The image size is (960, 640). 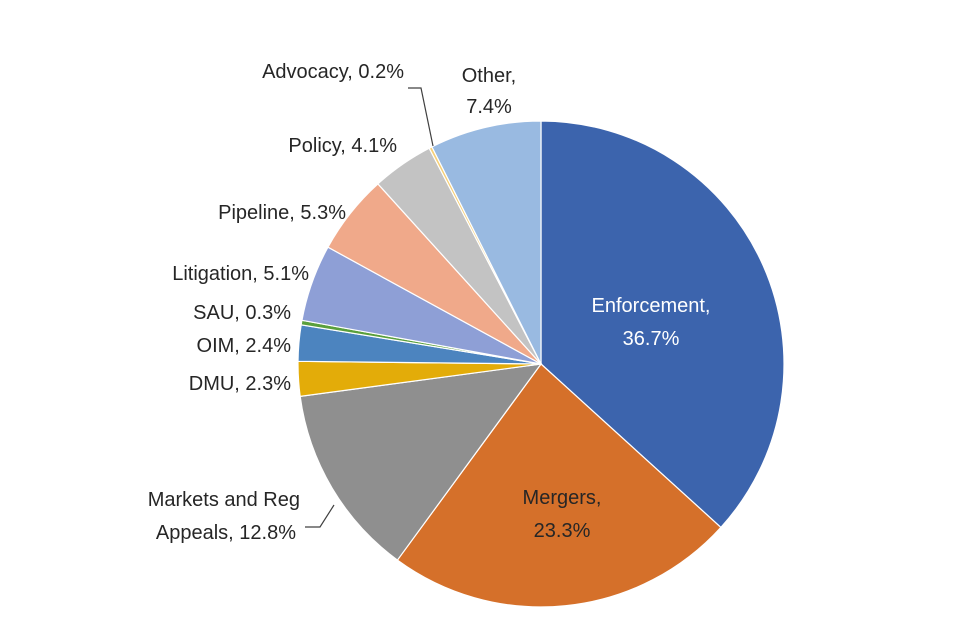 What do you see at coordinates (421, 117) in the screenshot?
I see `leader-line-advocacy` at bounding box center [421, 117].